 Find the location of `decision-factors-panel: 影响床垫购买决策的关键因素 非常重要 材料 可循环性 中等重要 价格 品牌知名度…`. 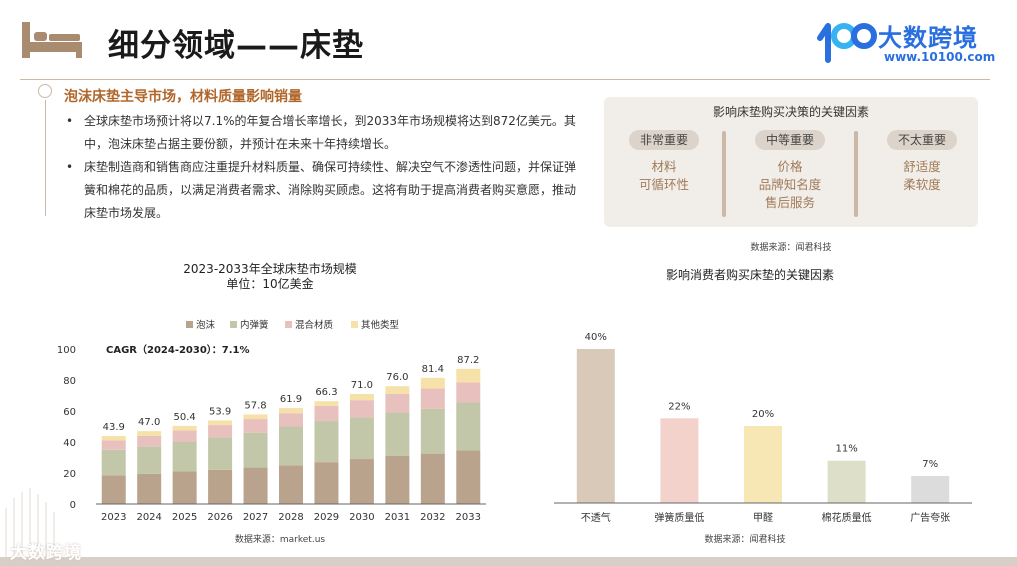

decision-factors-panel: 影响床垫购买决策的关键因素 非常重要 材料 可循环性 中等重要 价格 品牌知名度… is located at coordinates (791, 162).